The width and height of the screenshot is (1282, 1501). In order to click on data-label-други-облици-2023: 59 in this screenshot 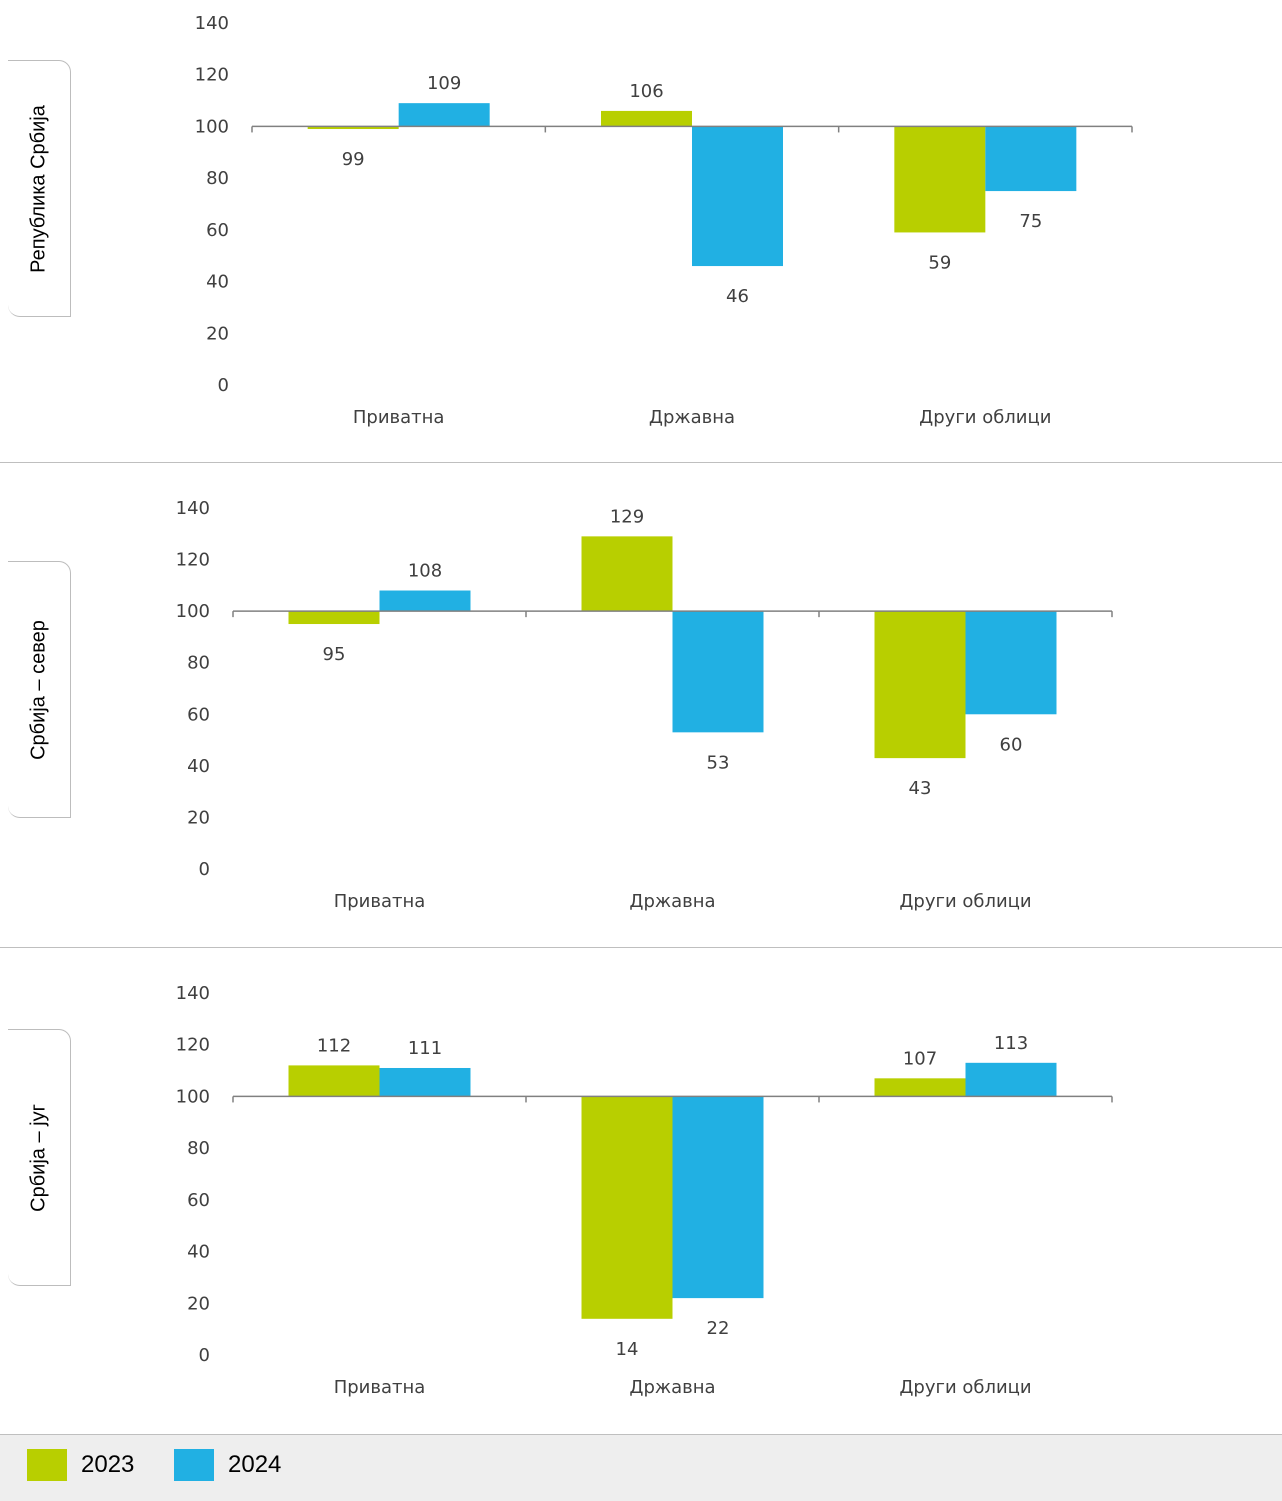, I will do `click(939, 262)`.